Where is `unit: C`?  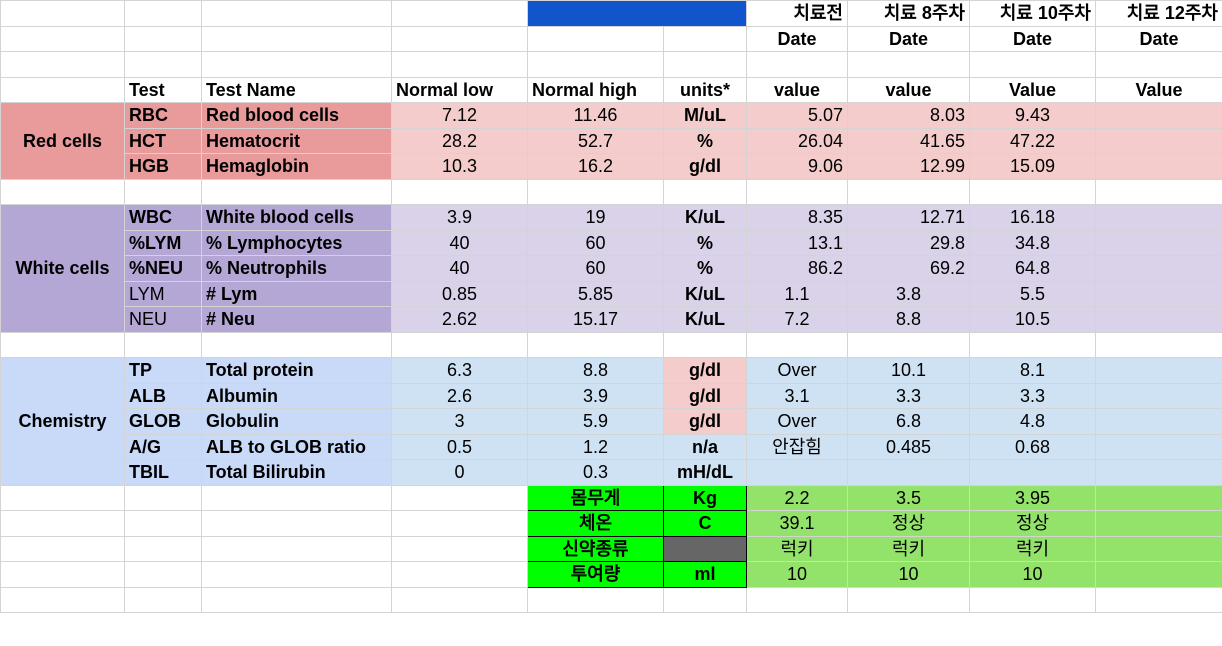
unit: C is located at coordinates (705, 523).